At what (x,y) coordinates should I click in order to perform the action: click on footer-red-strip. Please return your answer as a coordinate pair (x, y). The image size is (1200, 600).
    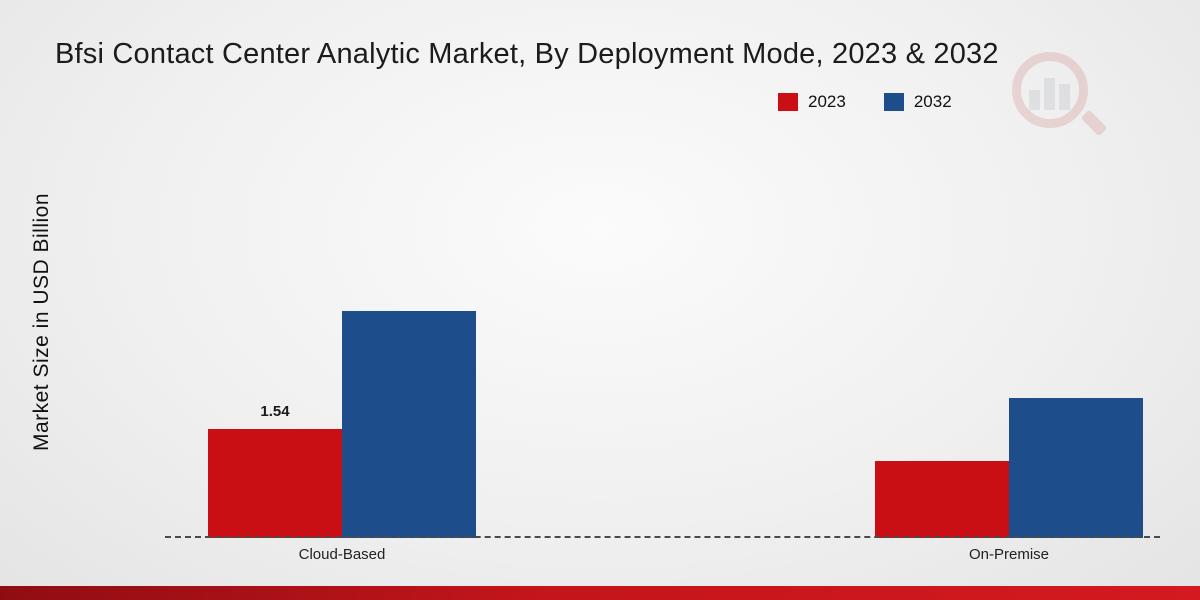
    Looking at the image, I should click on (600, 593).